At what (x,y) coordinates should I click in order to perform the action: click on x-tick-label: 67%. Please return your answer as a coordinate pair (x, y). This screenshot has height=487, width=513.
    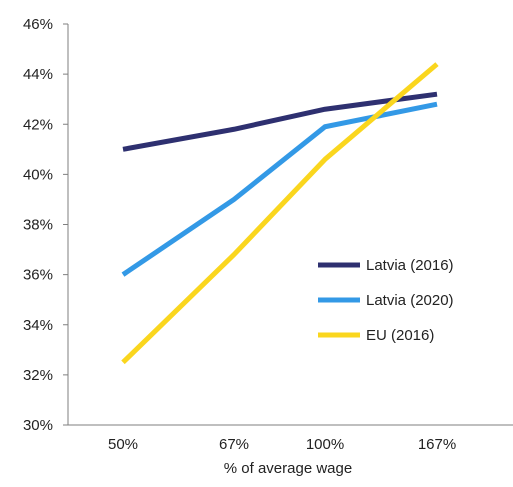
    Looking at the image, I should click on (234, 444).